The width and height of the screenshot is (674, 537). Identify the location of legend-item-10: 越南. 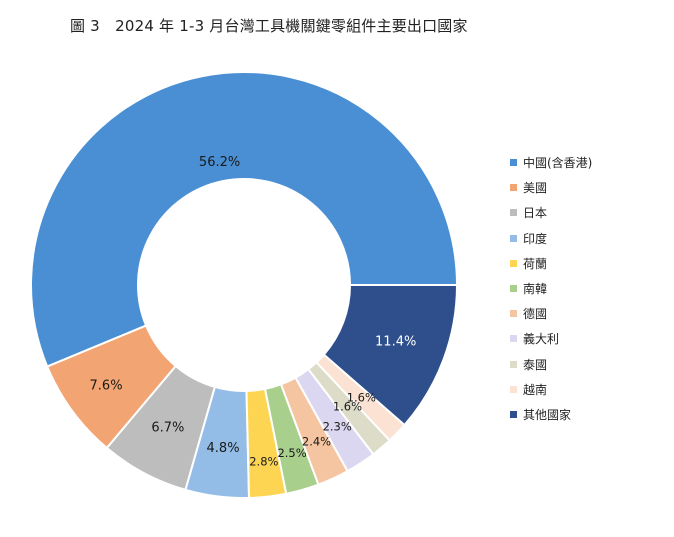
(551, 389).